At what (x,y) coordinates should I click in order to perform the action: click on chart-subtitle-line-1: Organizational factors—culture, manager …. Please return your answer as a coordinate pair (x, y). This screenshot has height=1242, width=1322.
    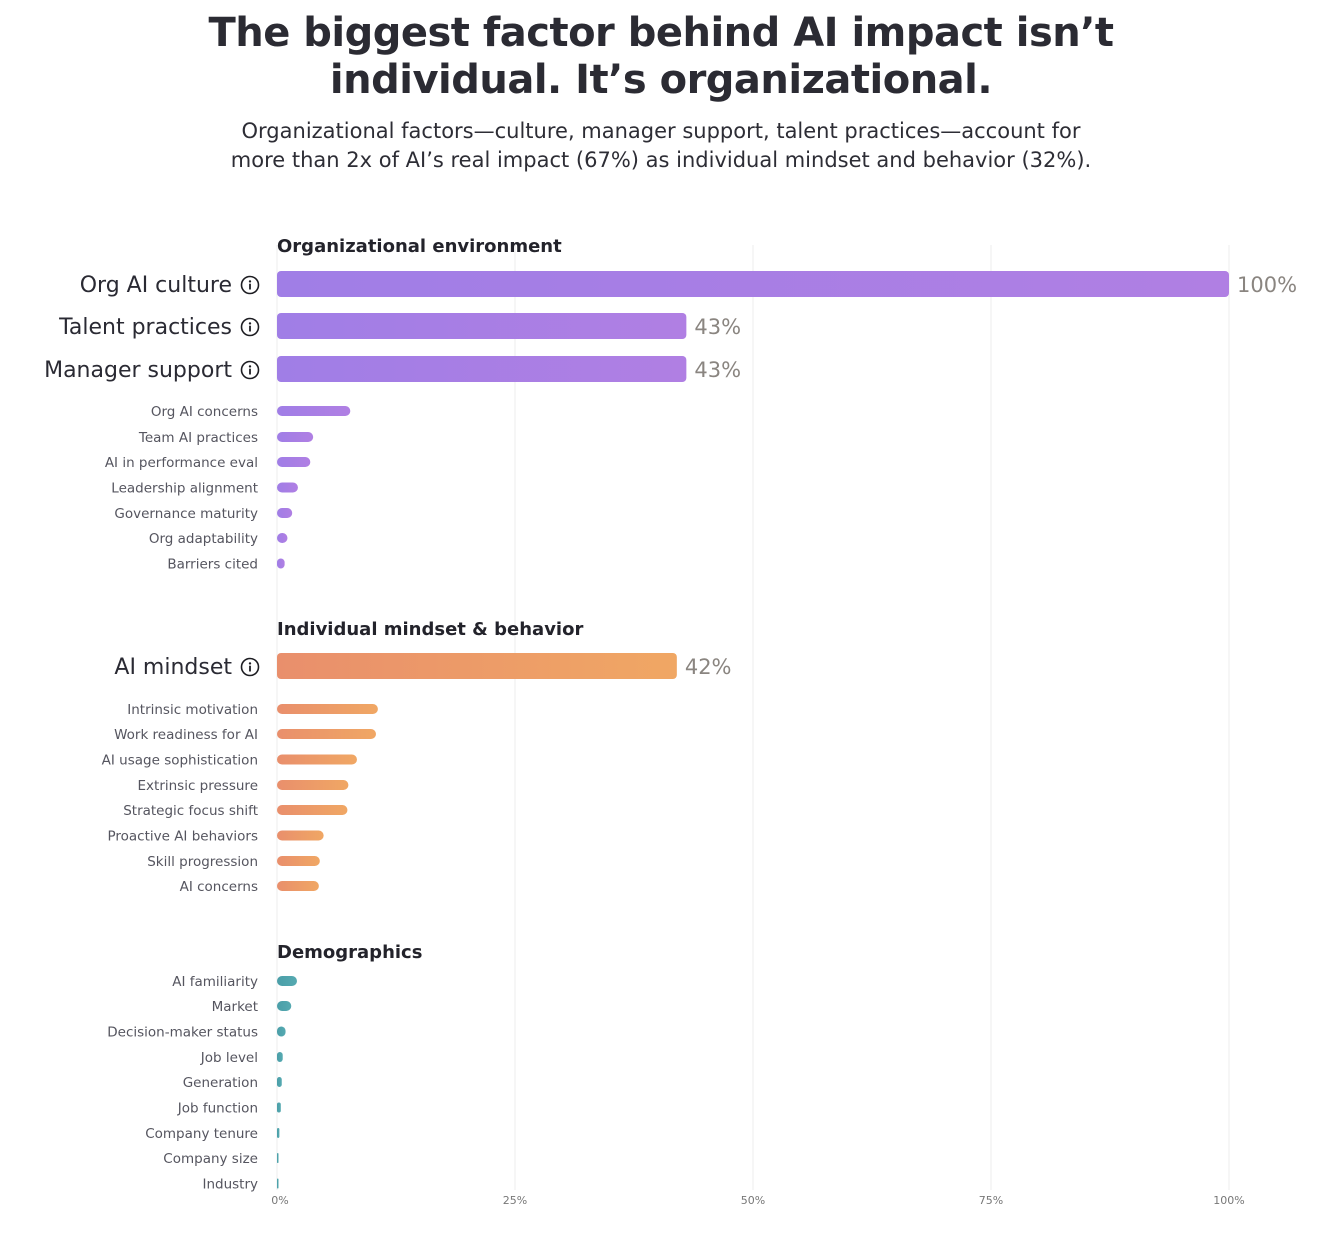
    Looking at the image, I should click on (661, 131).